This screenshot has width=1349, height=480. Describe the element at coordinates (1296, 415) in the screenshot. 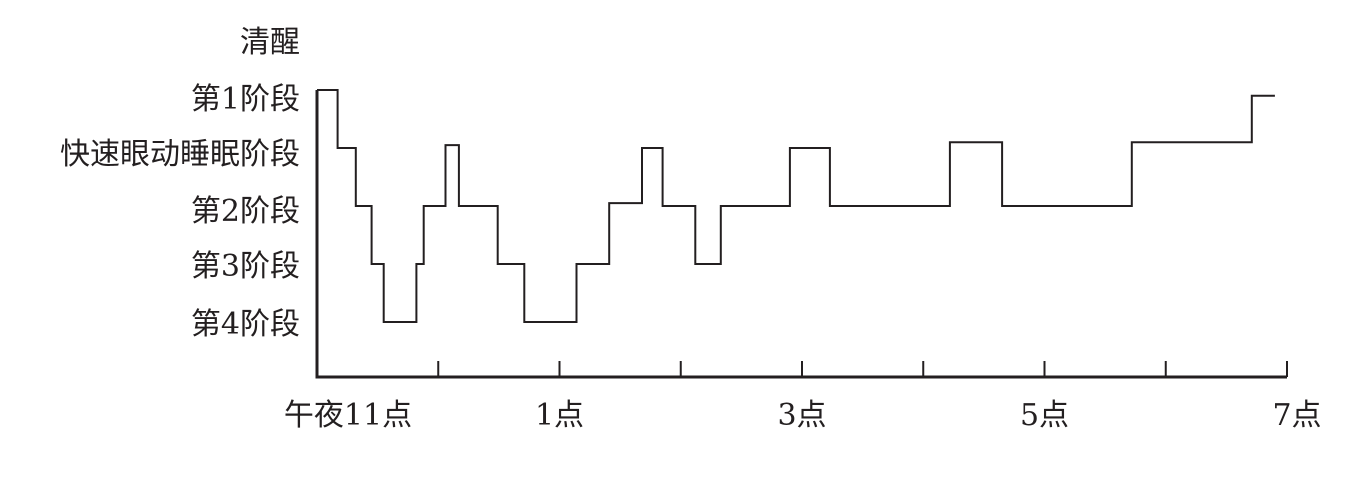

I see `x-tick-label: 7点` at that location.